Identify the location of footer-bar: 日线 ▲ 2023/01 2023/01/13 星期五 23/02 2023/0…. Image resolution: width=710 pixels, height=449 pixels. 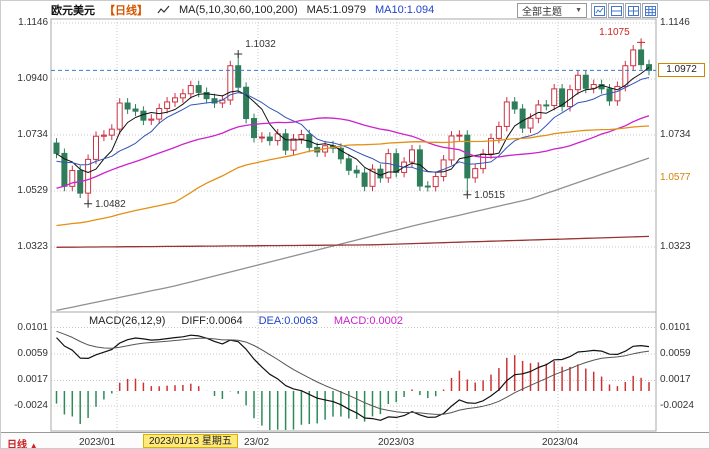
(355, 440).